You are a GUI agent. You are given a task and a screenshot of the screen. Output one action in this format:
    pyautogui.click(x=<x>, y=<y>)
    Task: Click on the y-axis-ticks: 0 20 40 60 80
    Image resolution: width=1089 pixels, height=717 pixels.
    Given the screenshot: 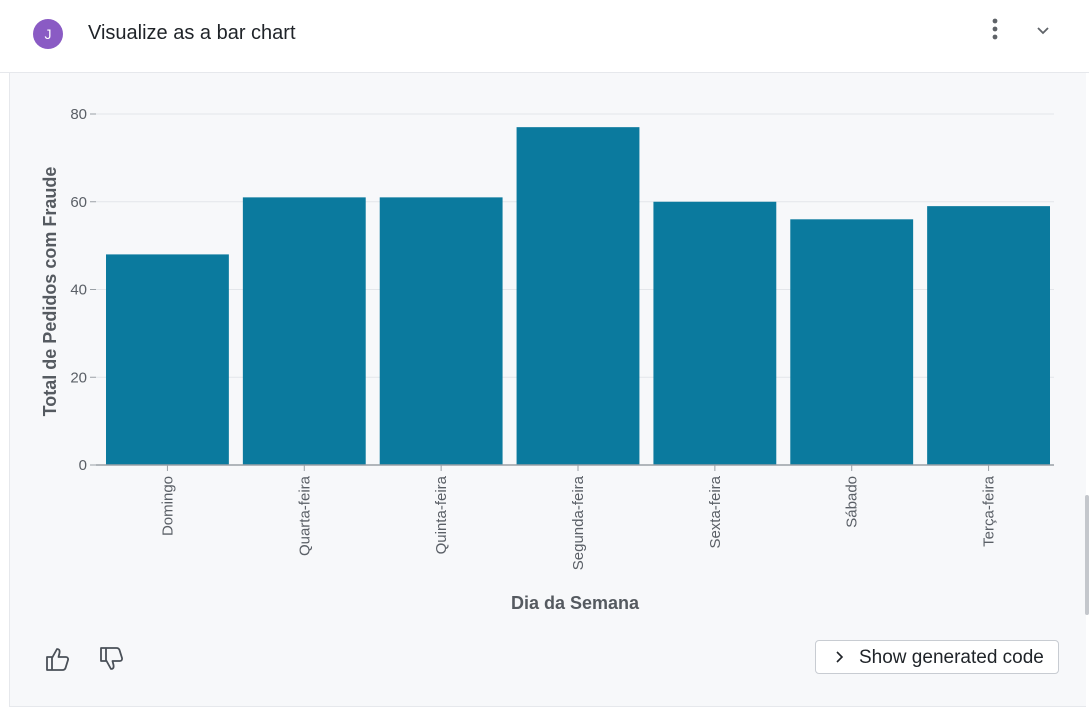 What is the action you would take?
    pyautogui.click(x=83, y=290)
    